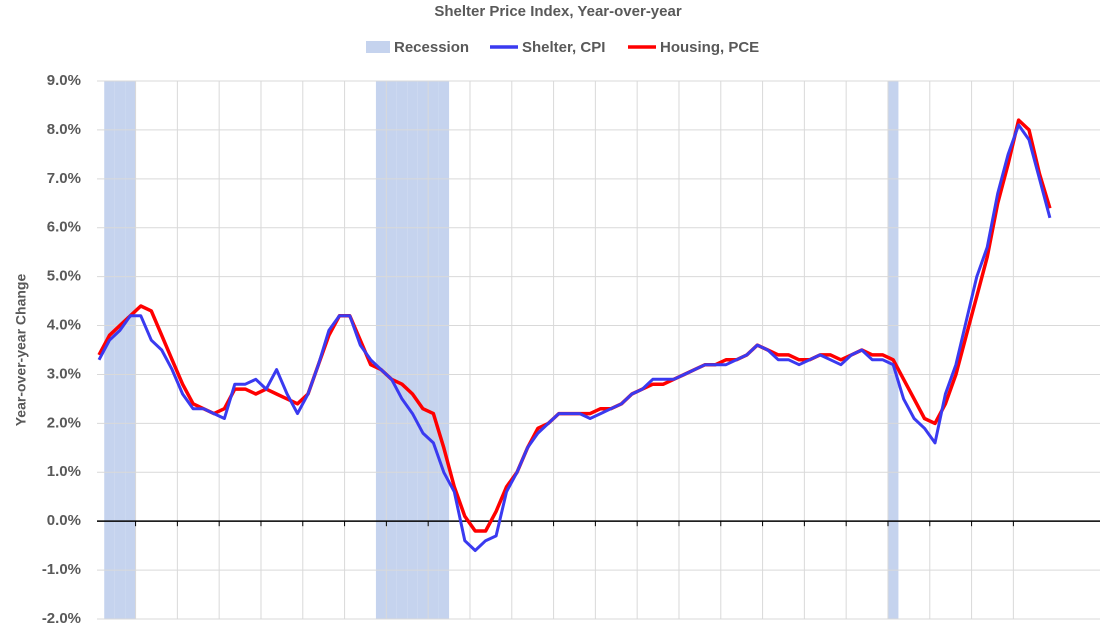  What do you see at coordinates (61, 569) in the screenshot?
I see `y-tick-label: -1.0%` at bounding box center [61, 569].